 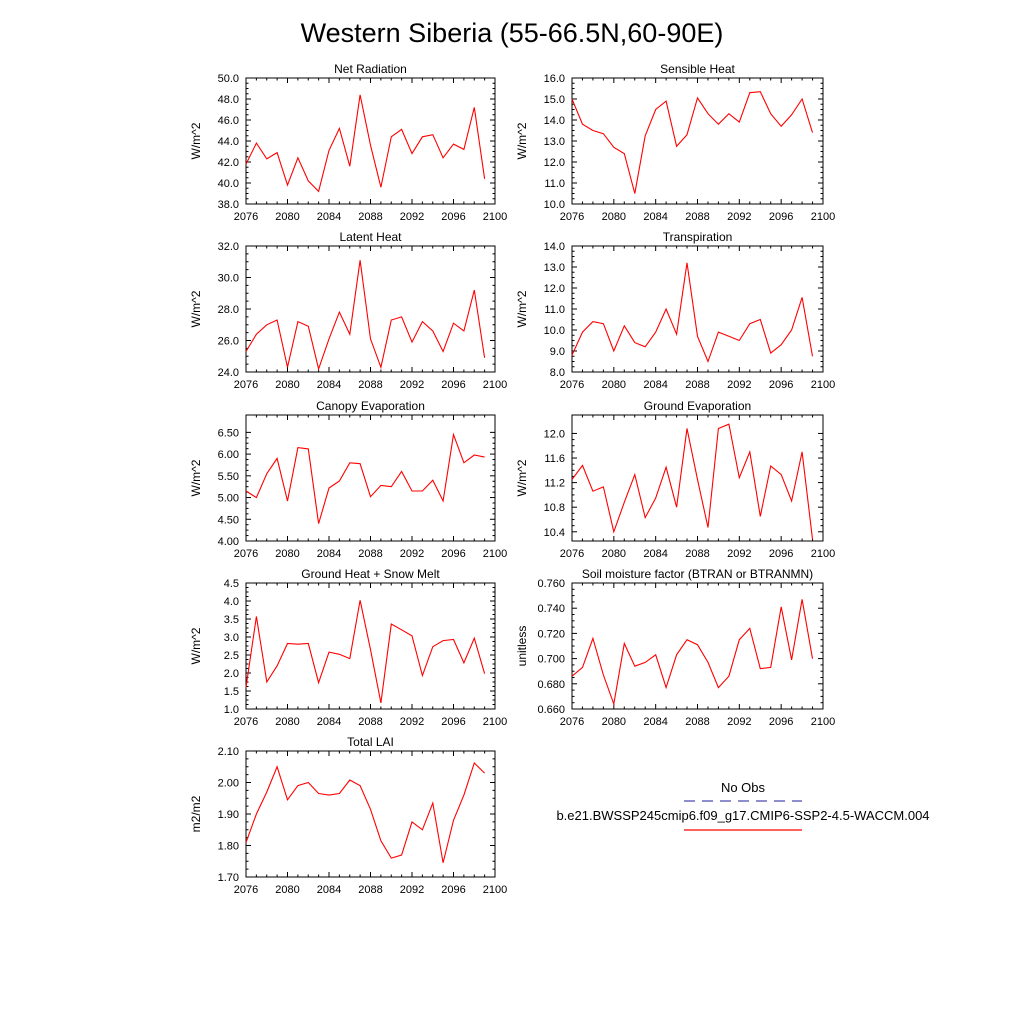 I want to click on y-tick-label: 0.760, so click(x=551, y=584).